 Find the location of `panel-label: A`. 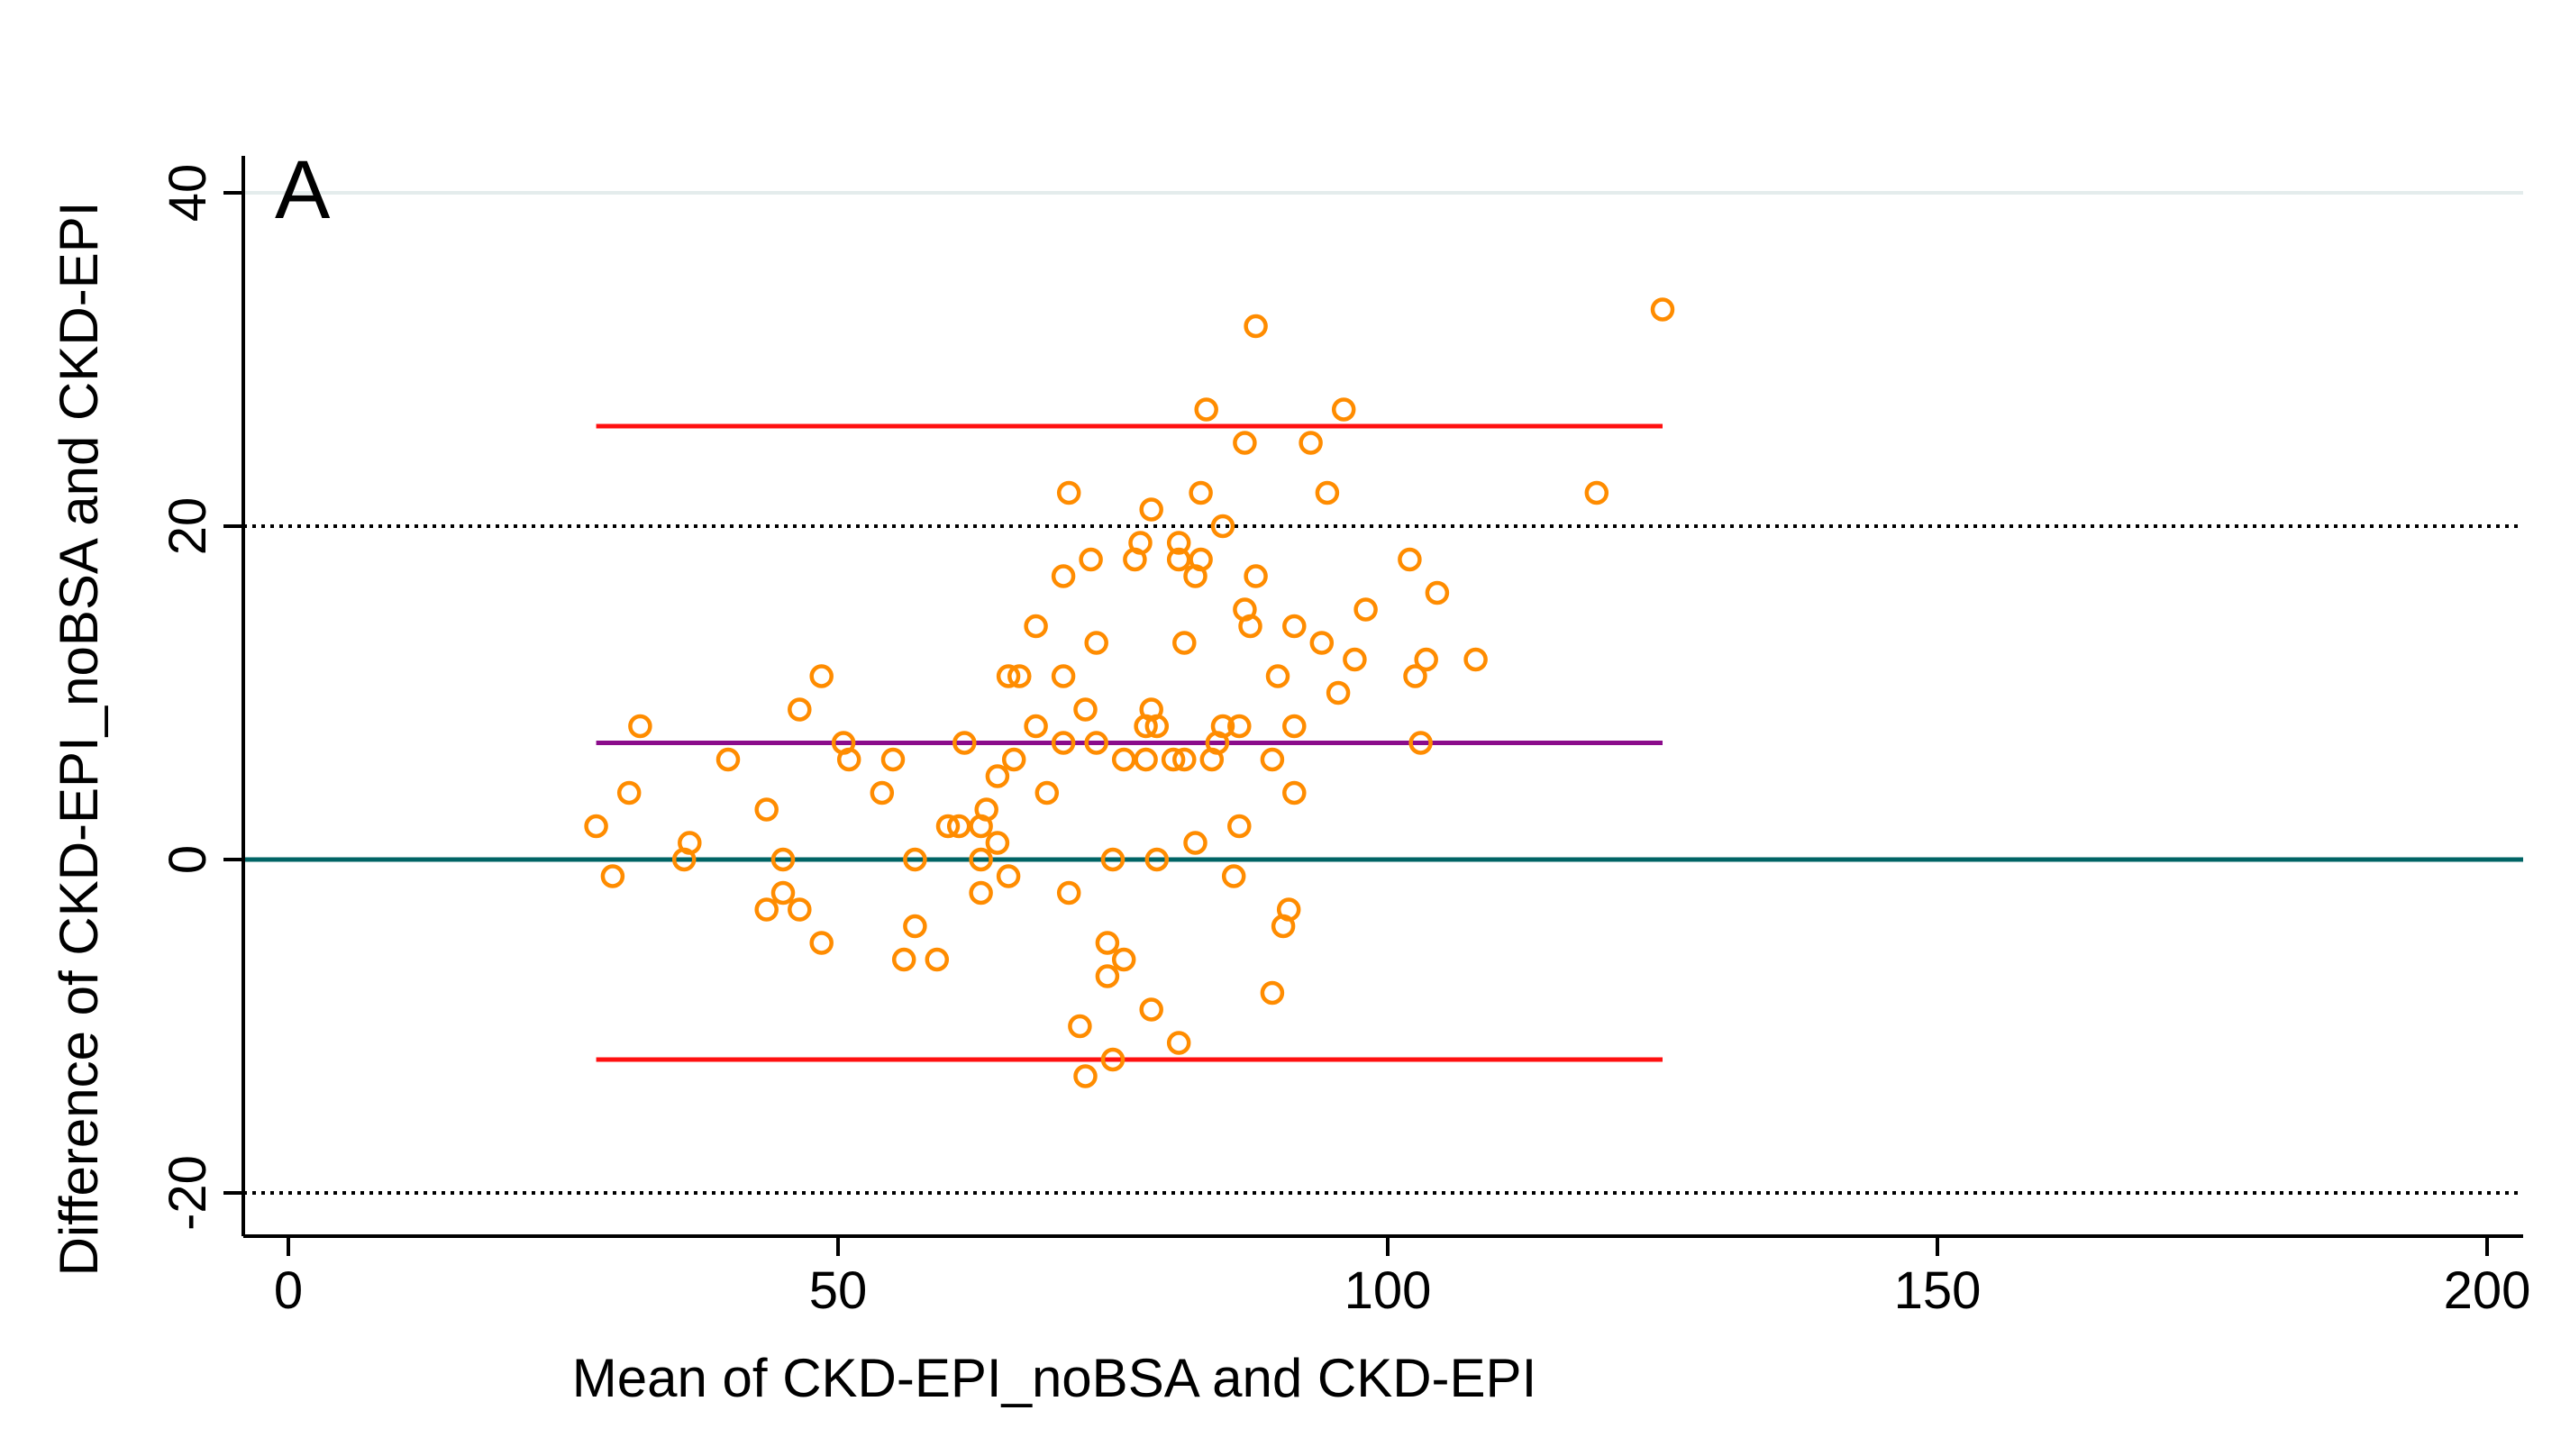

panel-label: A is located at coordinates (303, 190).